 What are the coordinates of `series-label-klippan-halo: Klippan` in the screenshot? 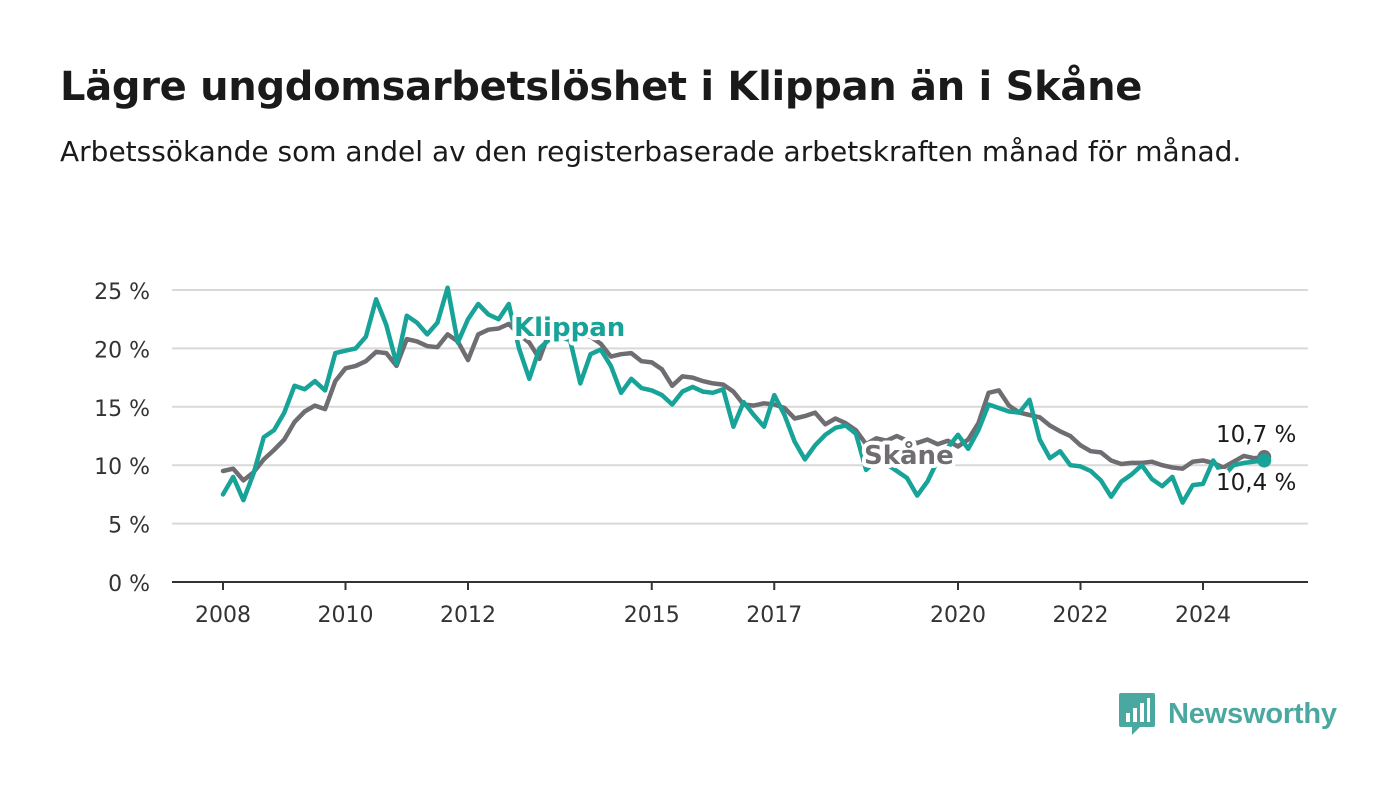 It's located at (569, 328).